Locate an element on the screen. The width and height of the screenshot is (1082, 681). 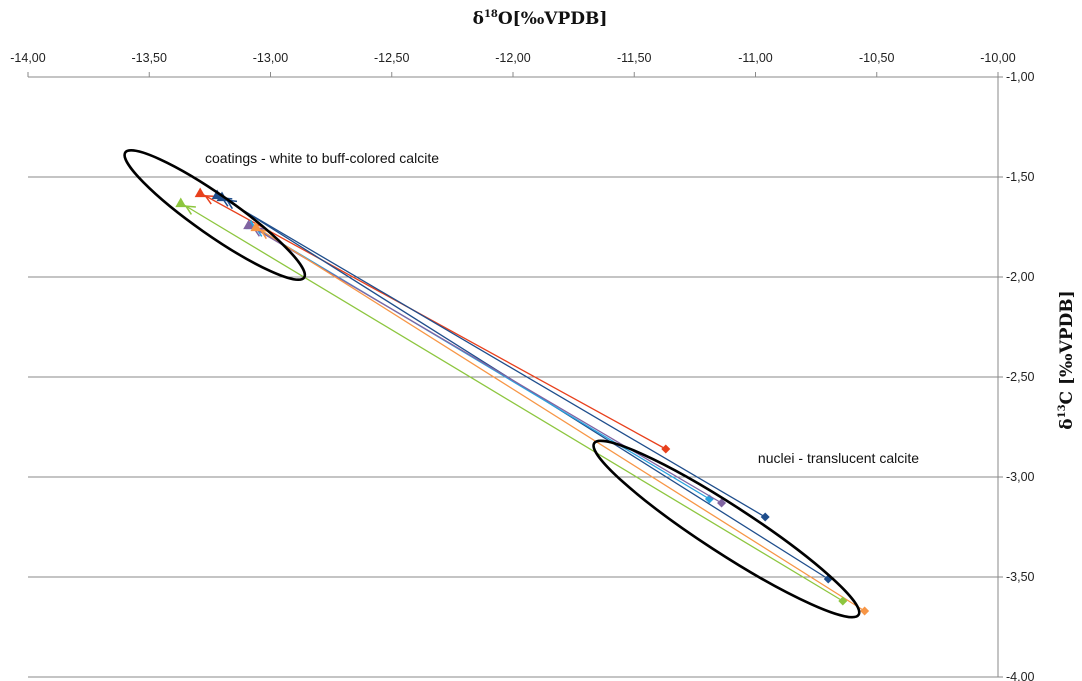
y-tick-label: -1,50 is located at coordinates (1020, 177).